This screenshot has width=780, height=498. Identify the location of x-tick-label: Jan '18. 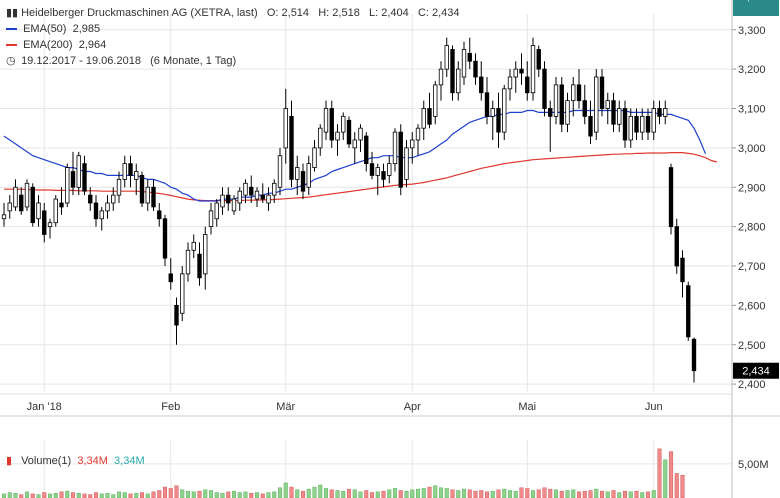
(44, 407).